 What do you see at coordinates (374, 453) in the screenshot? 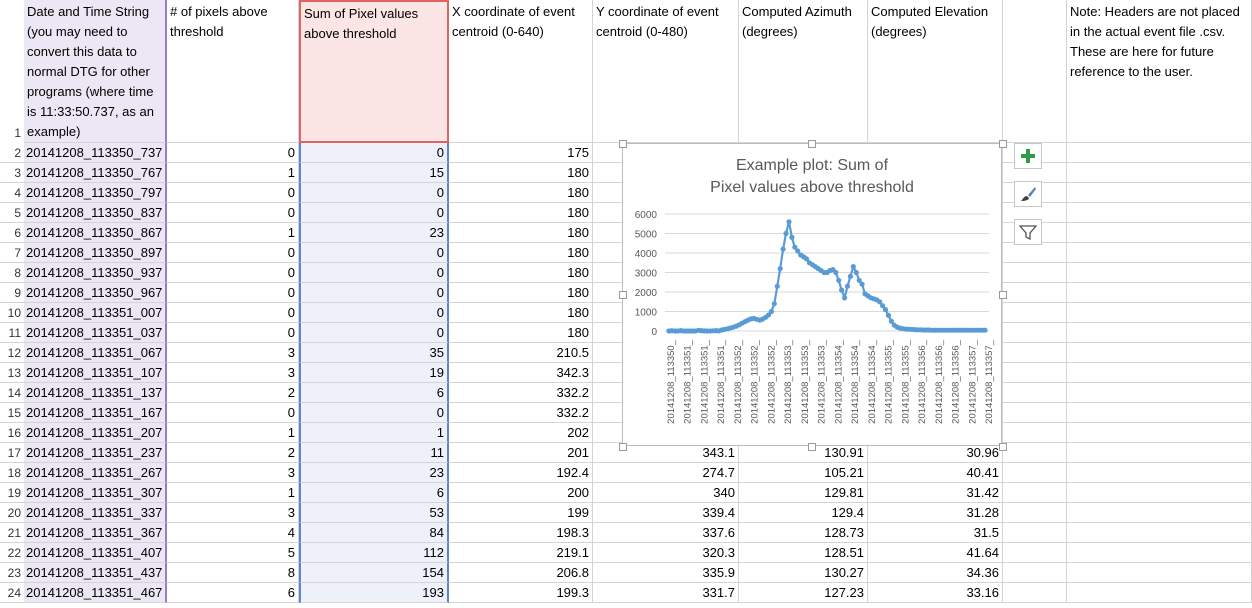
I see `cell-sum-pixel-values: 11` at bounding box center [374, 453].